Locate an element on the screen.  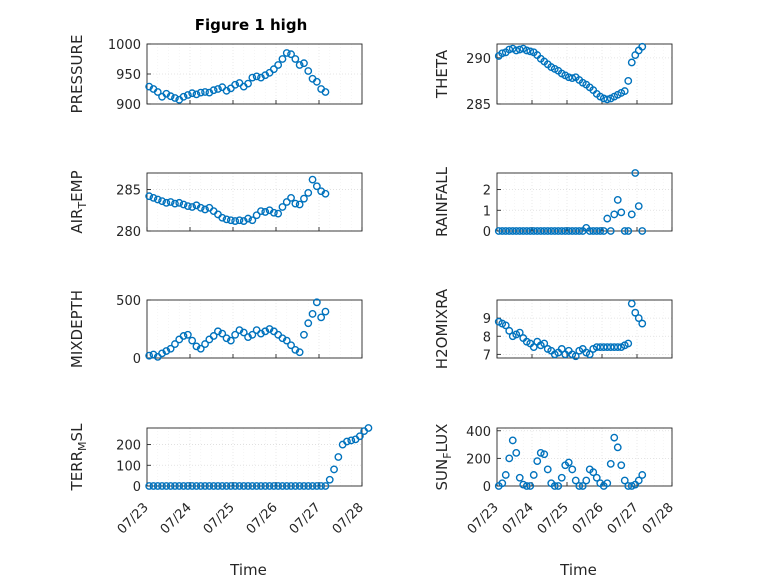
y-axis-label: PRESSURE is located at coordinates (77, 74).